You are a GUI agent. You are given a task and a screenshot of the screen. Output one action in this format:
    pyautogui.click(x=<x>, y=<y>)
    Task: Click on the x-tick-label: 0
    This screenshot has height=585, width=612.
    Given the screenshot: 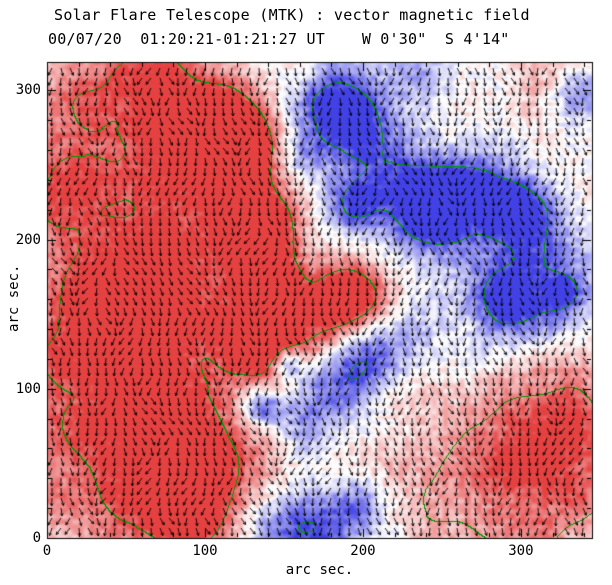 What is the action you would take?
    pyautogui.click(x=47, y=551)
    